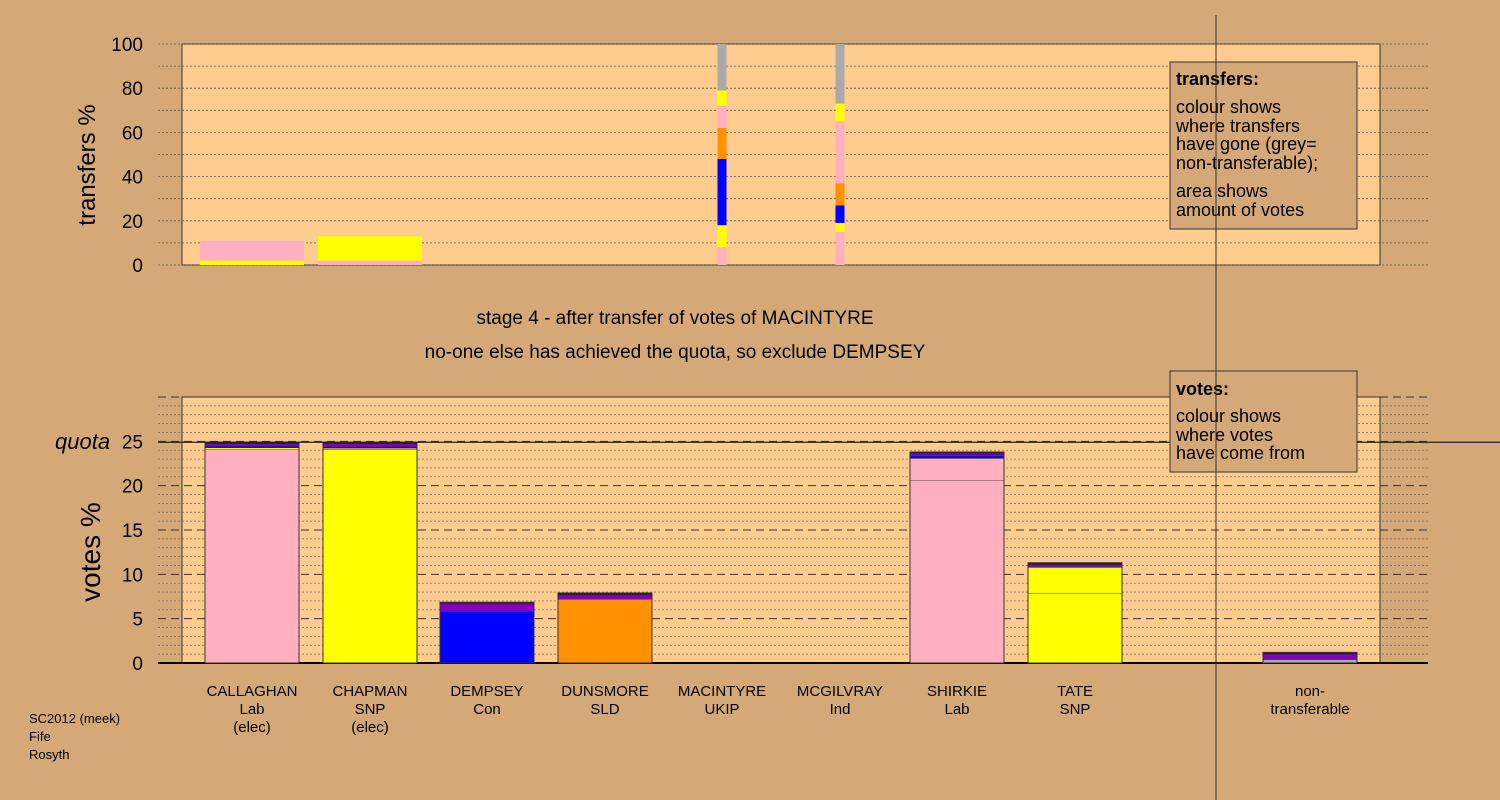 The width and height of the screenshot is (1500, 800). I want to click on footer-council: Fife, so click(40, 736).